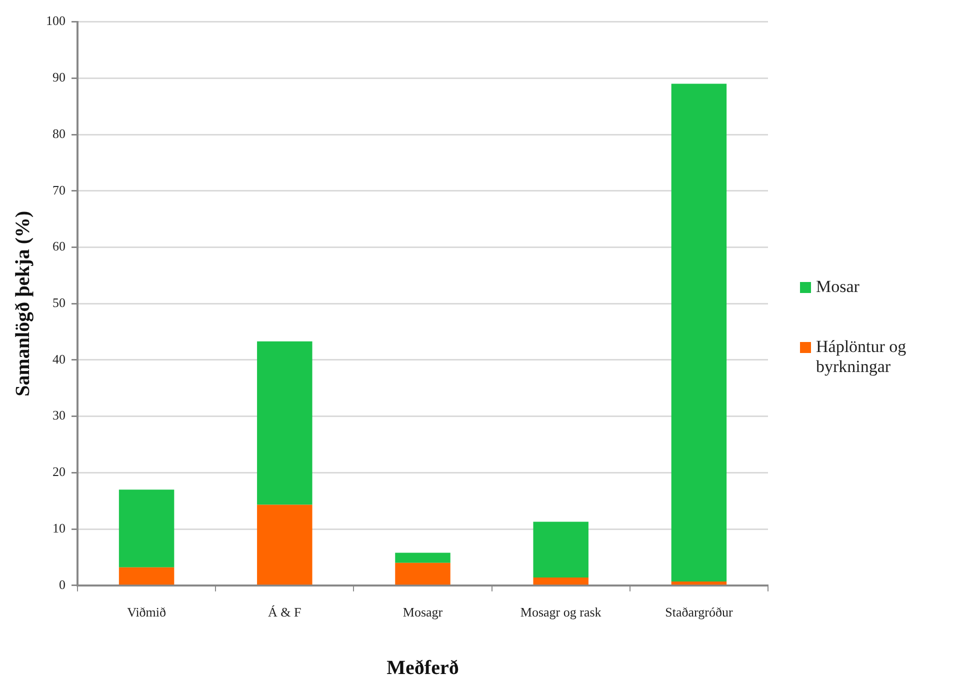 This screenshot has height=693, width=953. What do you see at coordinates (423, 612) in the screenshot?
I see `x-tick-label: Mosagr` at bounding box center [423, 612].